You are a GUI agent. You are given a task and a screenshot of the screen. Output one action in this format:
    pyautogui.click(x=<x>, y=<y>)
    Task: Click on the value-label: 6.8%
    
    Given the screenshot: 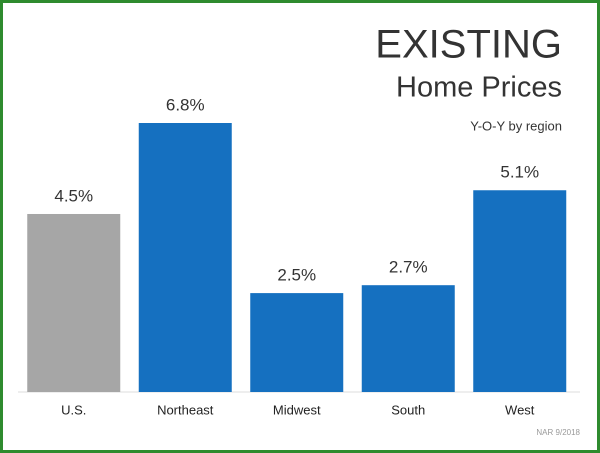 What is the action you would take?
    pyautogui.click(x=185, y=104)
    